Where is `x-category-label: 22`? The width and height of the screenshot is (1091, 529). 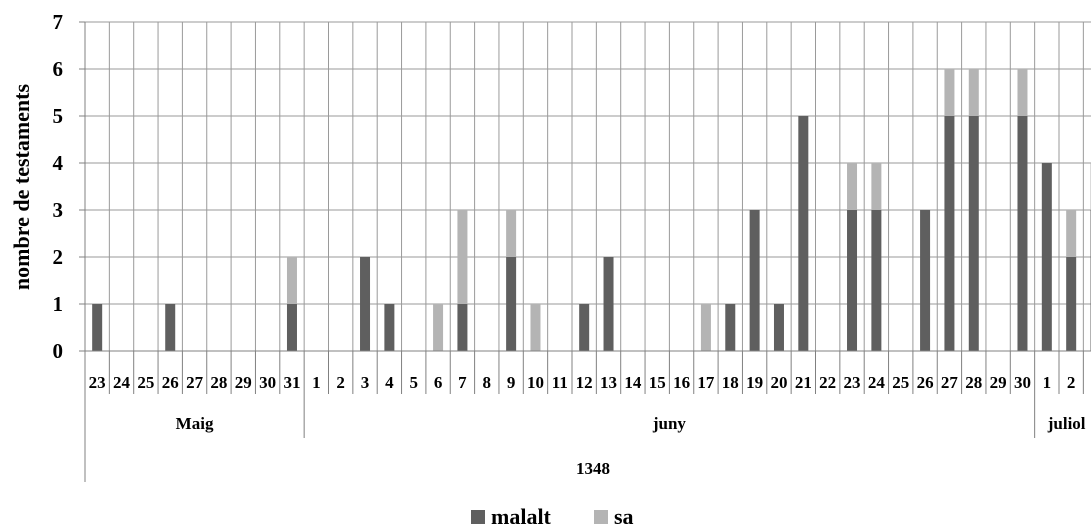
x-category-label: 22 is located at coordinates (827, 382).